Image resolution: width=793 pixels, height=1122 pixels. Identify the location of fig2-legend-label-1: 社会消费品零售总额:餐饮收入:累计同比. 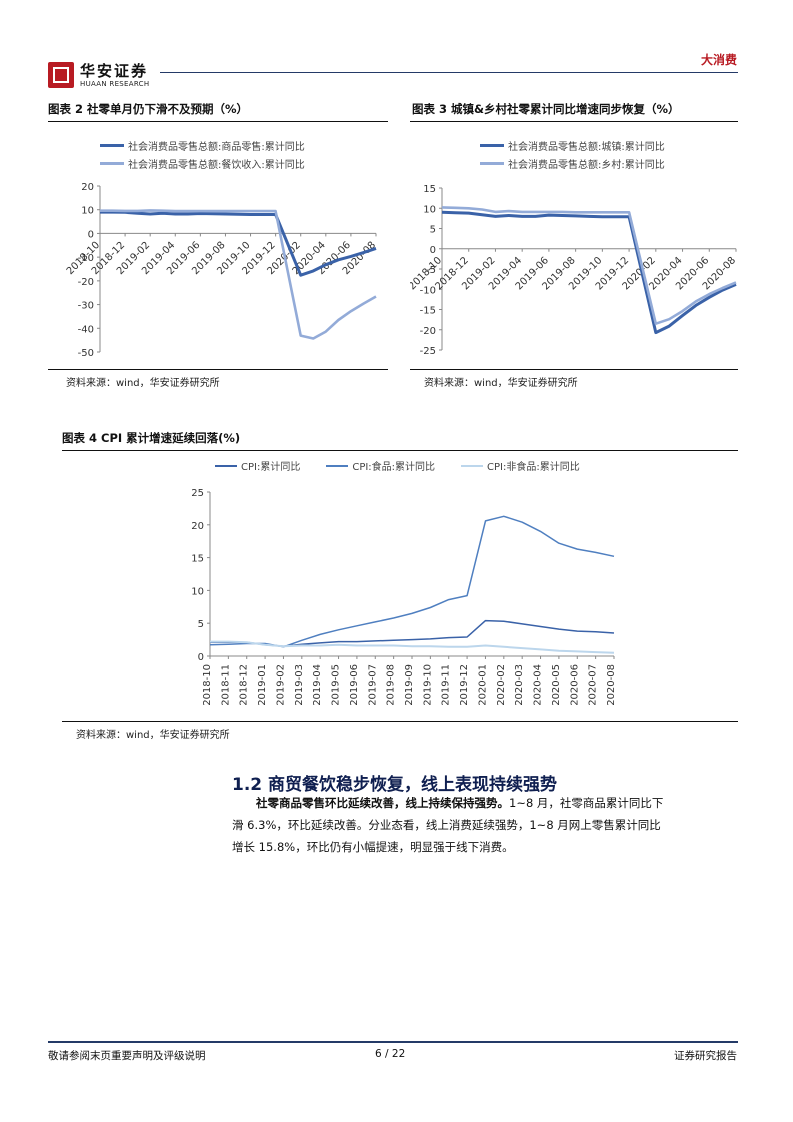
(216, 165).